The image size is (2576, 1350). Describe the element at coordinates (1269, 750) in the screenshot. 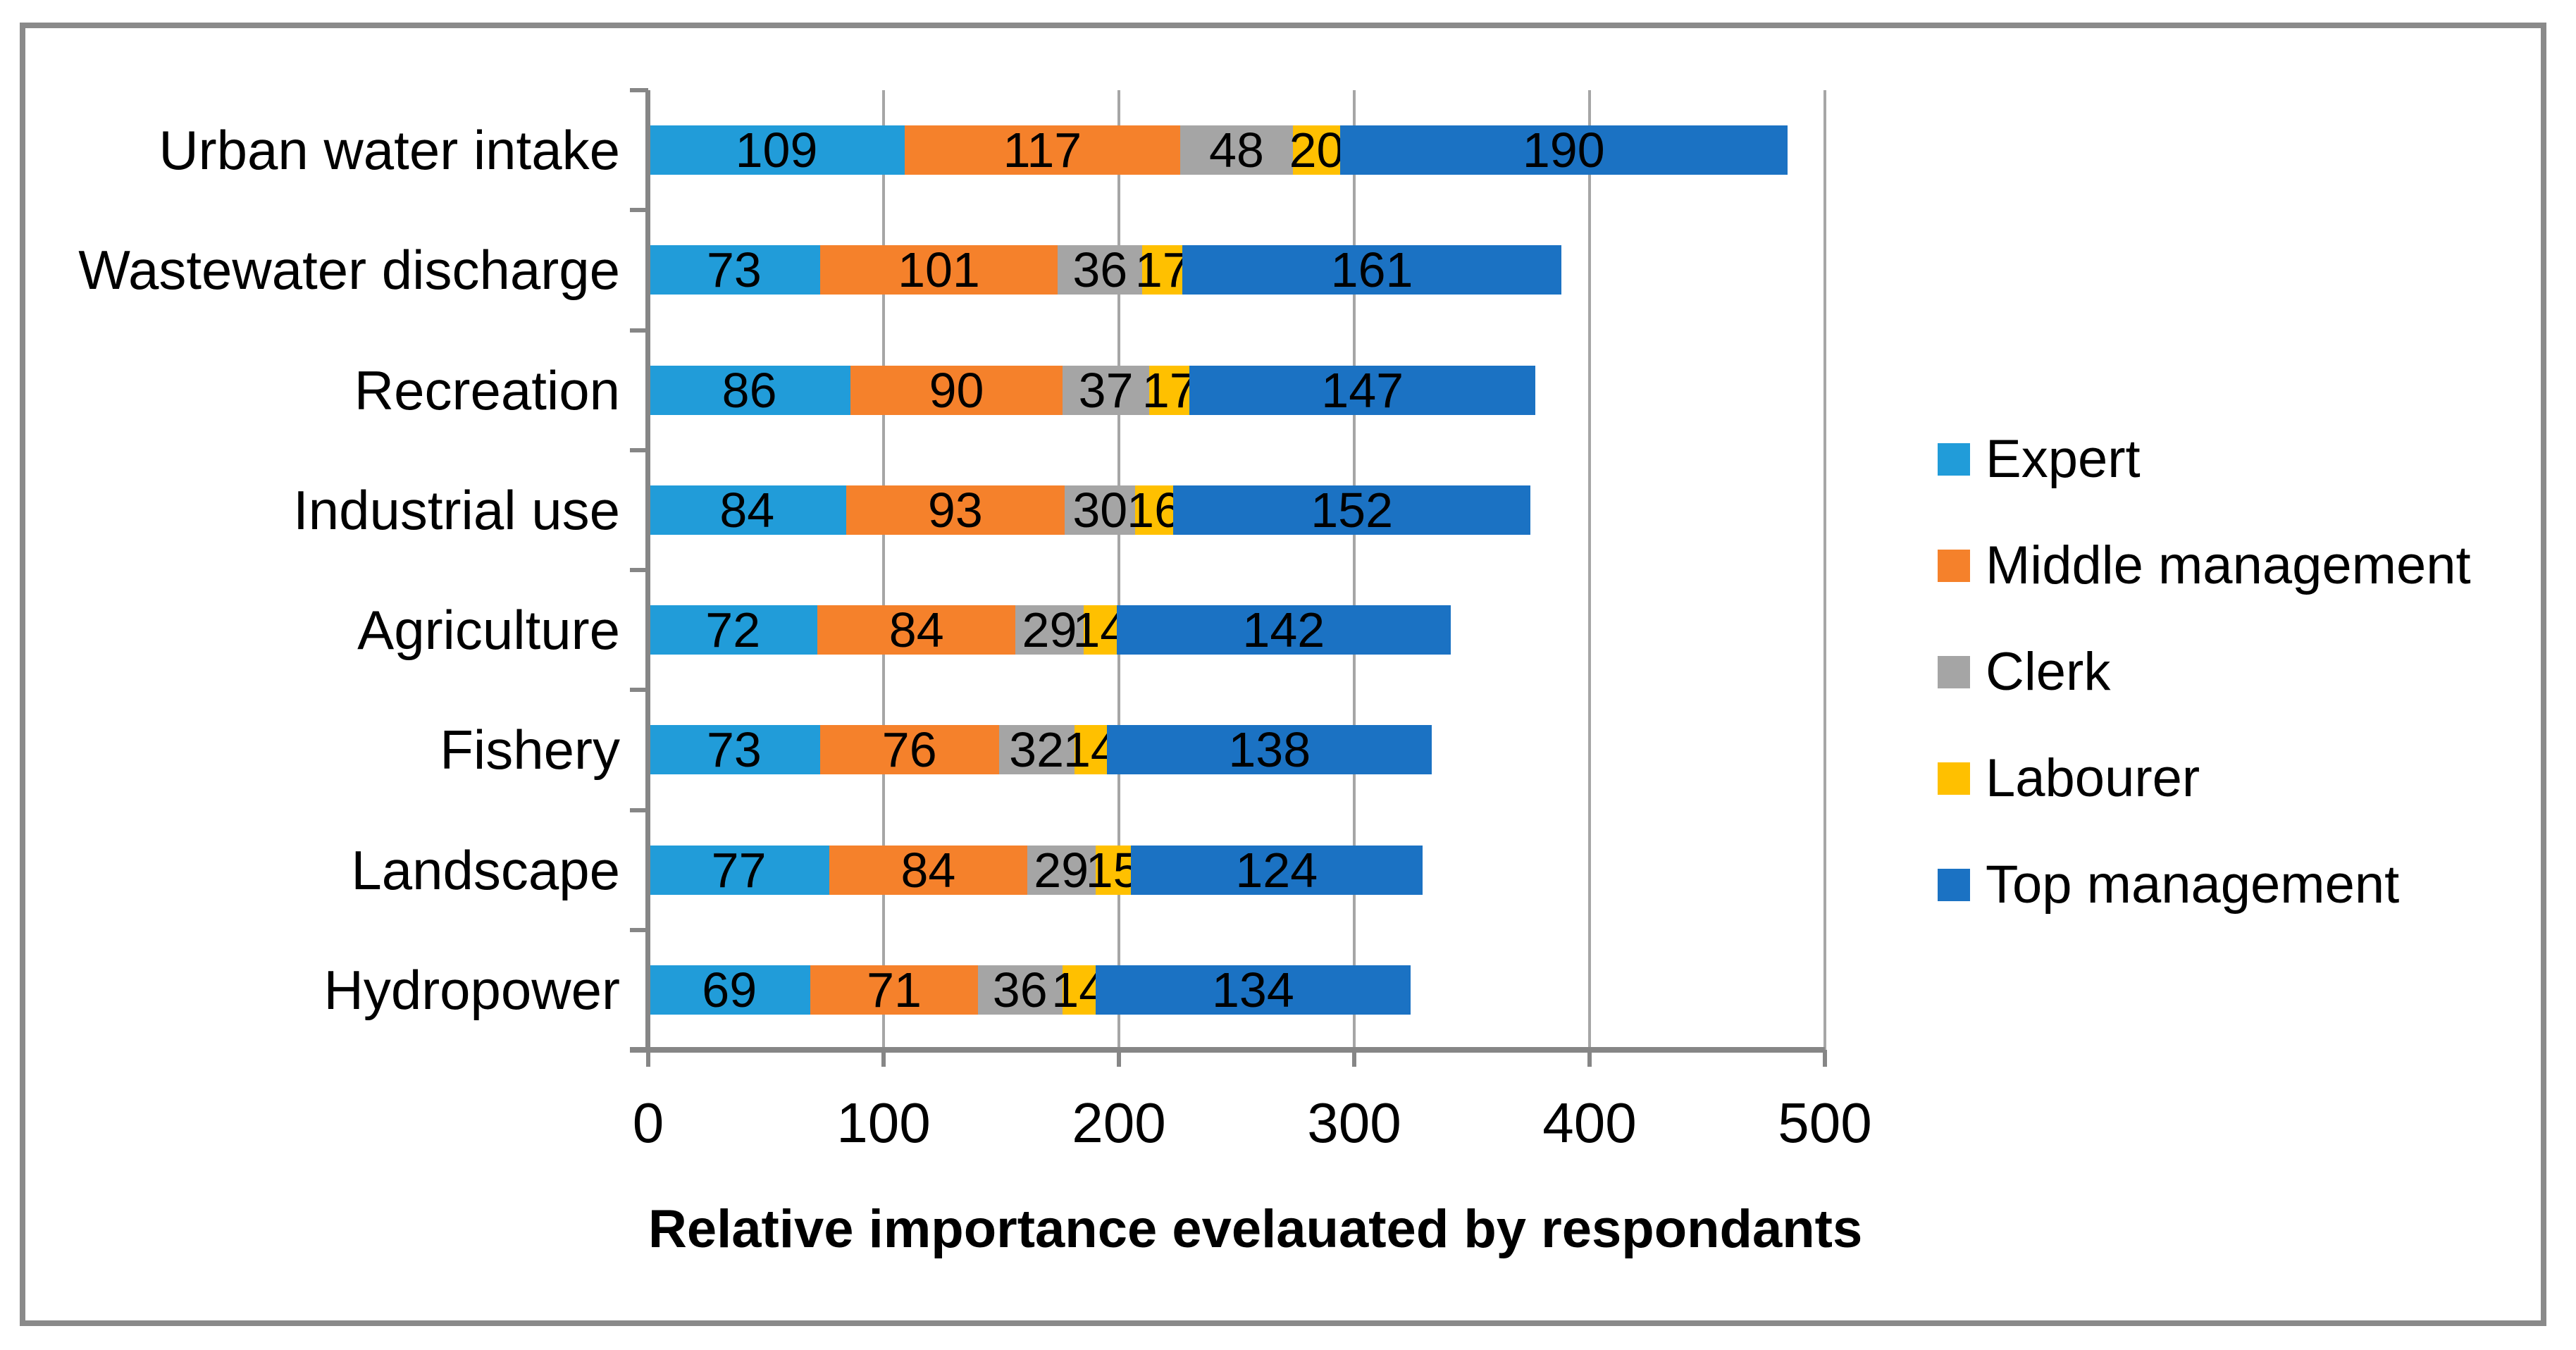

I see `bar-segment: 138` at that location.